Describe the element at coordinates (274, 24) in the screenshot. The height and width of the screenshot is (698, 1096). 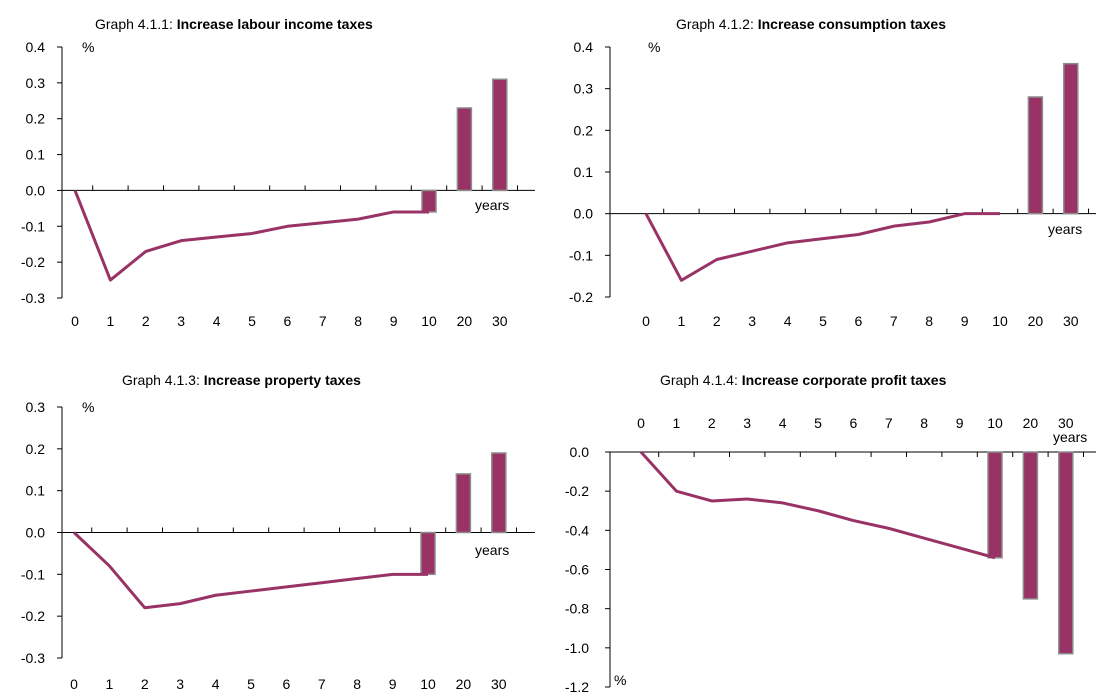
I see `chart-title-bold: Increase labour income taxes` at that location.